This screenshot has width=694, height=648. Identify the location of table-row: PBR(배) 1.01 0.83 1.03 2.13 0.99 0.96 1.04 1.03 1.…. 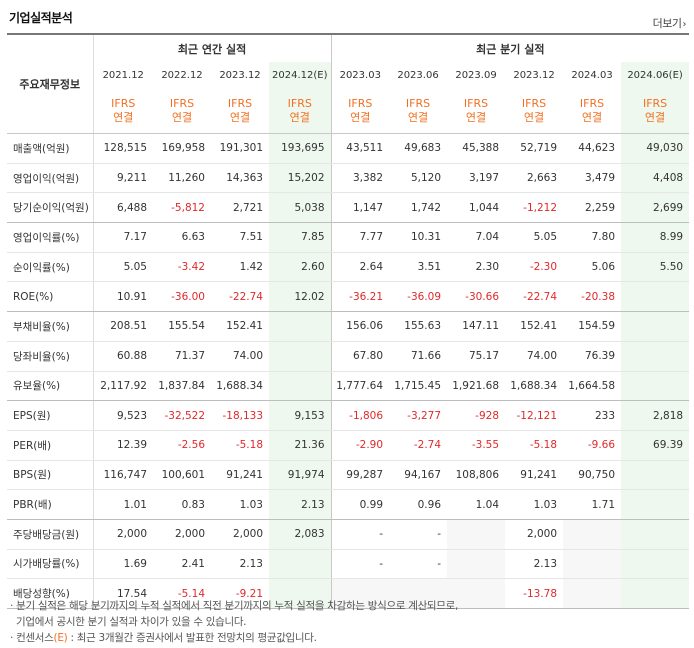
(348, 504).